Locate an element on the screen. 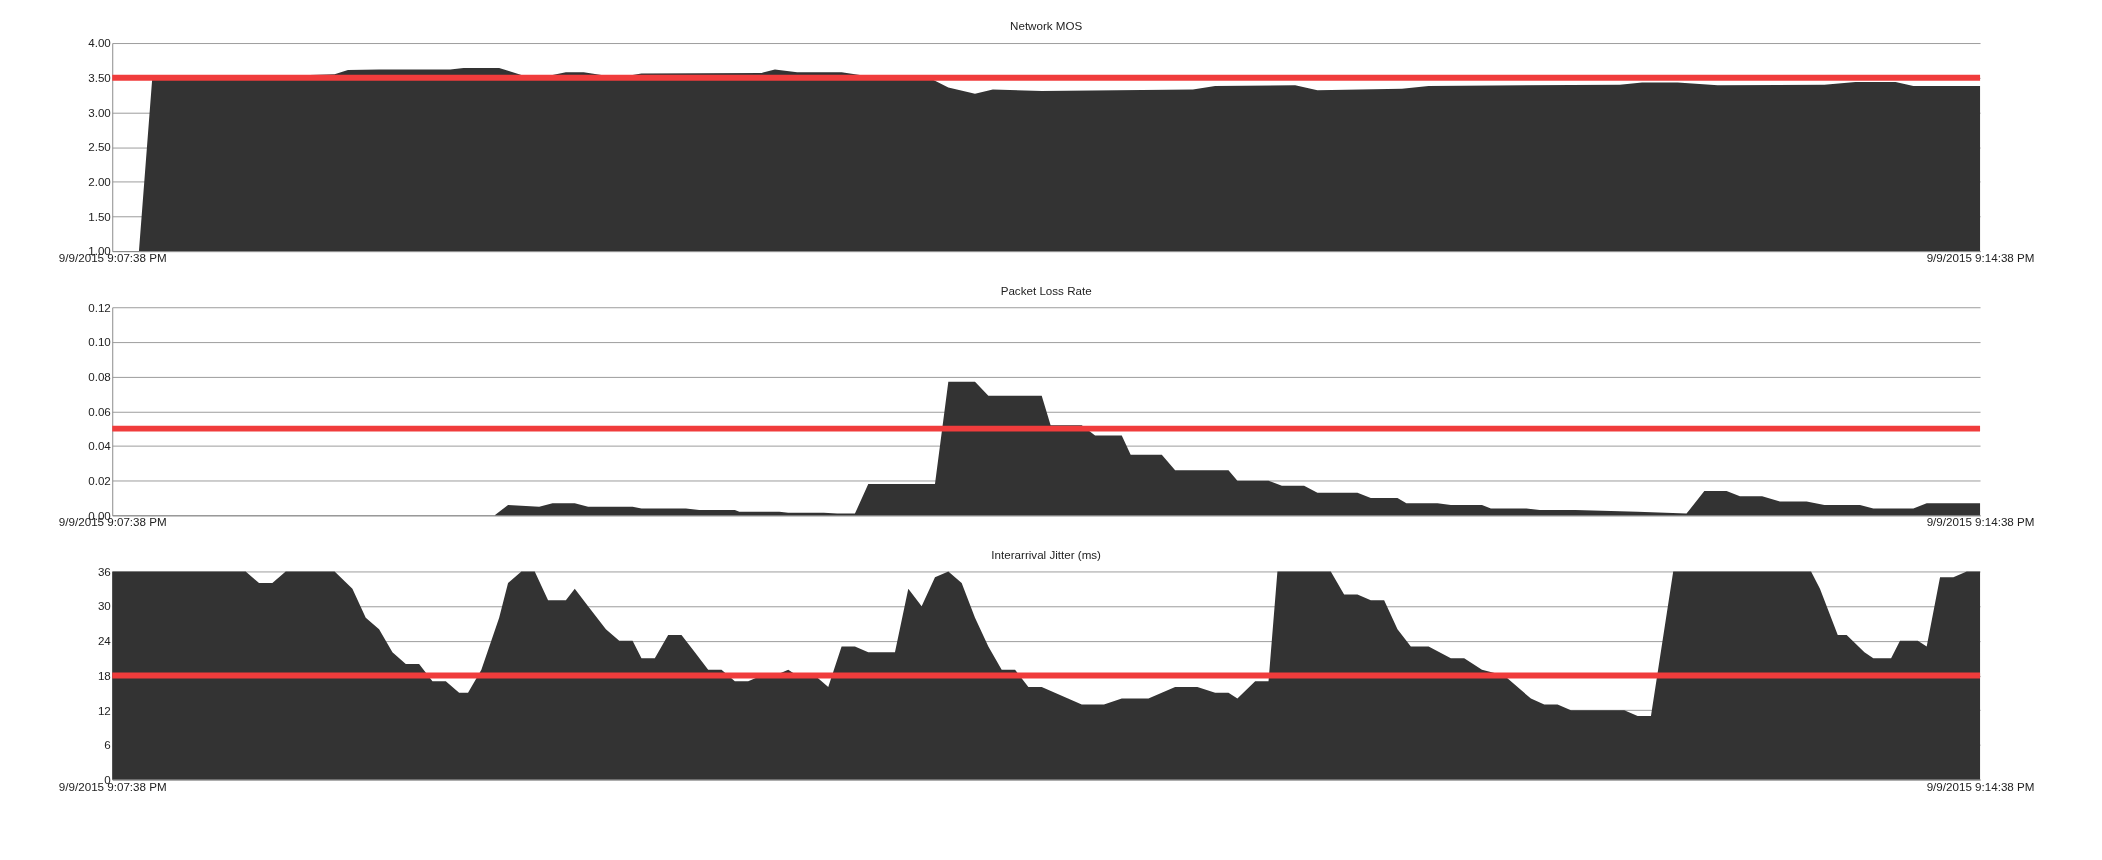  y-tick-label: 3.50 is located at coordinates (99, 78).